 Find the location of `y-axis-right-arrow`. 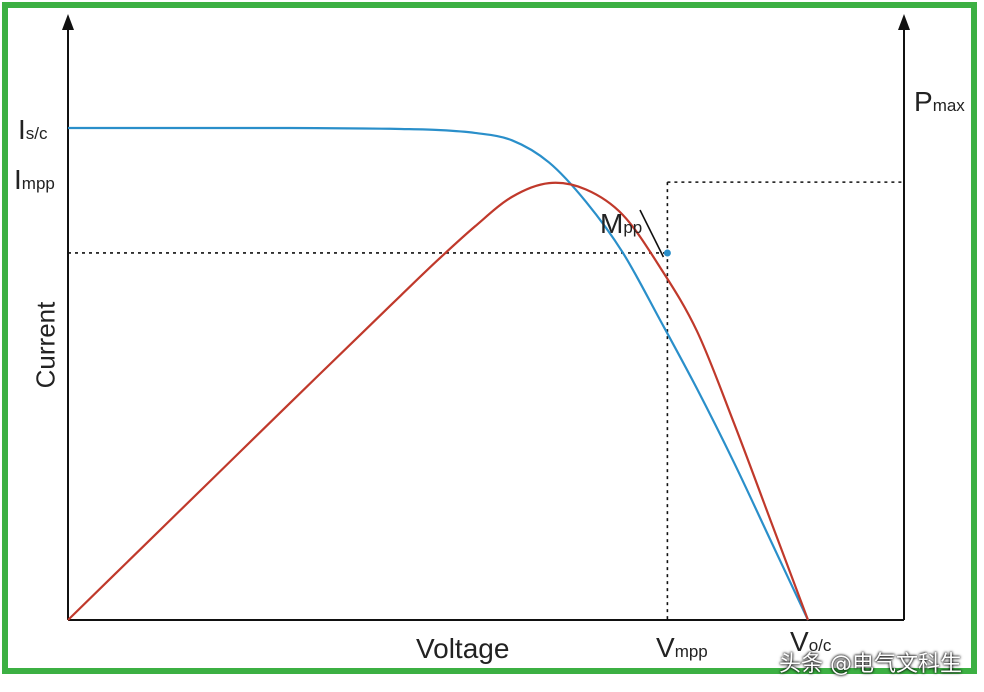

y-axis-right-arrow is located at coordinates (904, 22).